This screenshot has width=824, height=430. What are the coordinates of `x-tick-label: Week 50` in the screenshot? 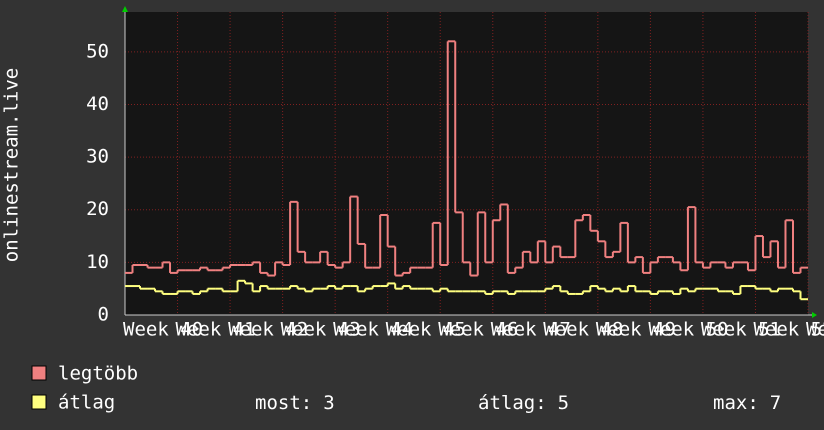 It's located at (688, 330).